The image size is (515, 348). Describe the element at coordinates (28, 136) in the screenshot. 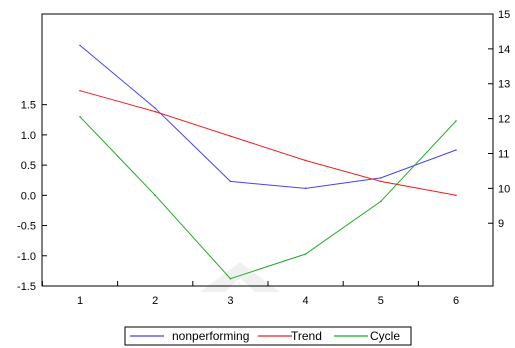

I see `left-tick-label: 1.0` at that location.